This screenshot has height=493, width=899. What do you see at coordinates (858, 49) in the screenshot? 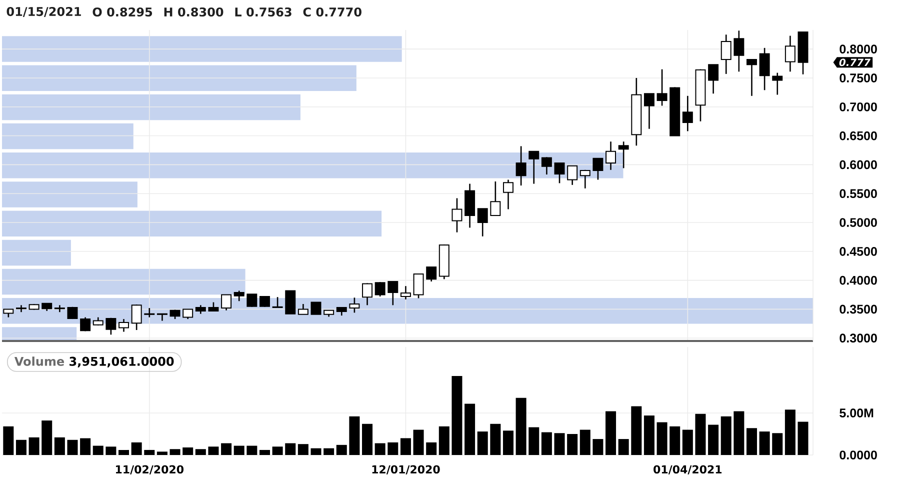
I see `y-tick-label: 0.8000` at bounding box center [858, 49].